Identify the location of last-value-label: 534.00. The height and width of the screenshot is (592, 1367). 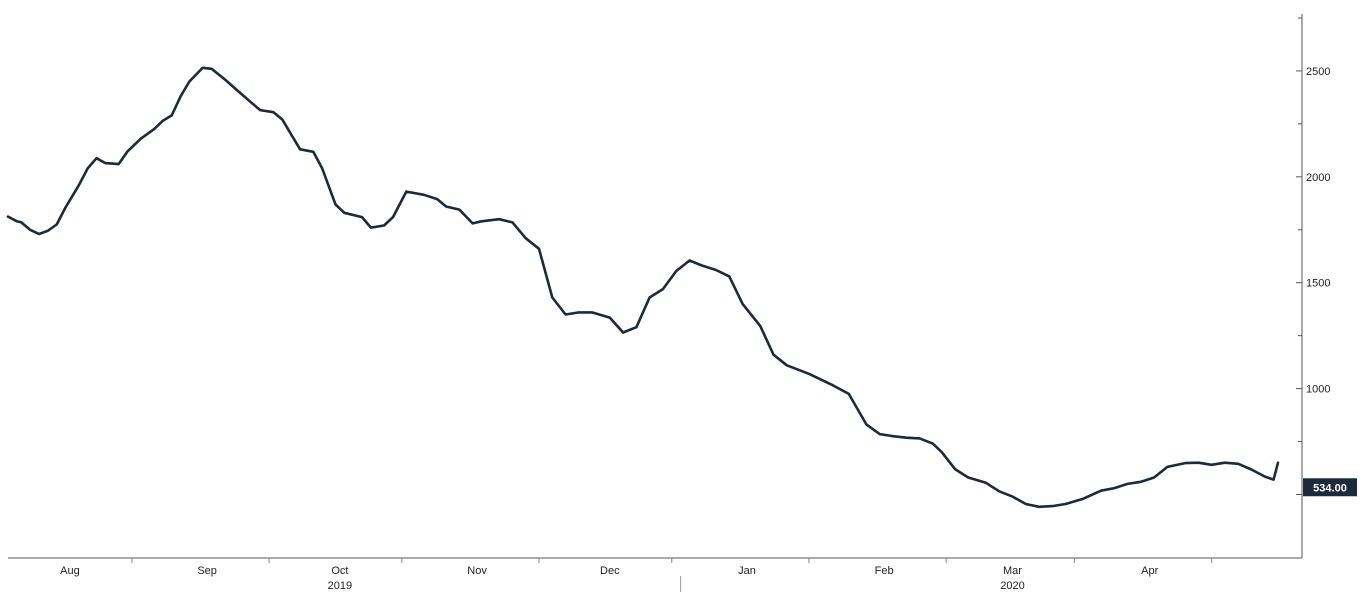
(1330, 488).